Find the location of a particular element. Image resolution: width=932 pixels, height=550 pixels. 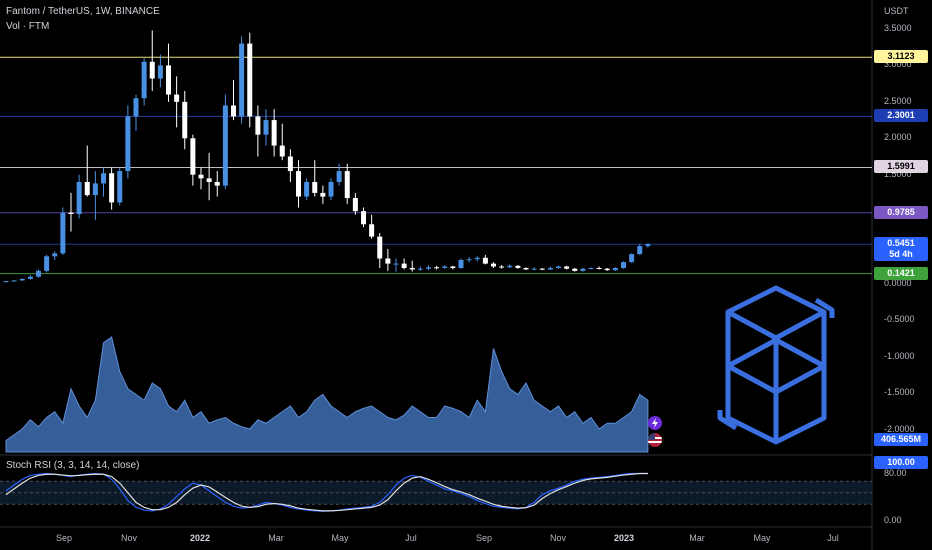

lightning-icon is located at coordinates (655, 423).